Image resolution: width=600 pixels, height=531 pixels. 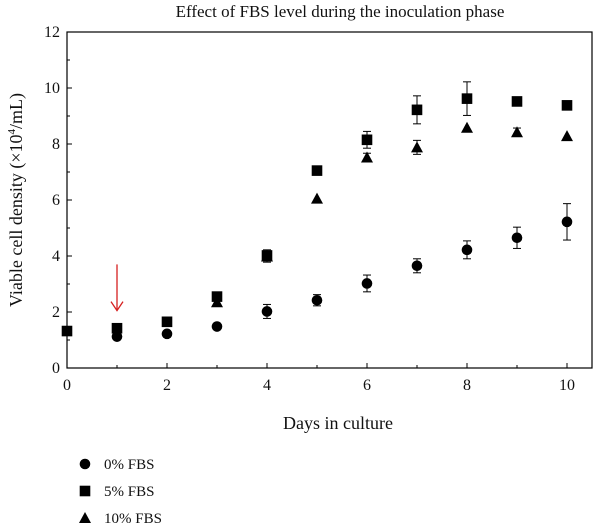 I want to click on legend-label-10-fbs: 10% FBS, so click(x=133, y=519).